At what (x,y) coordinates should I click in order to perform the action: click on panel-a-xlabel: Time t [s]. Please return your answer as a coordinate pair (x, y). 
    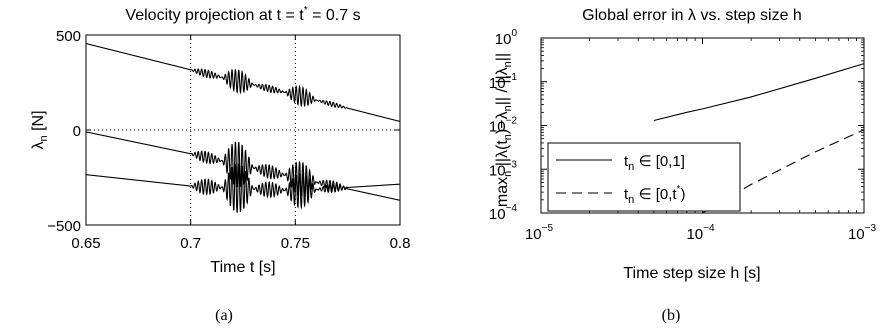
    Looking at the image, I should click on (242, 267).